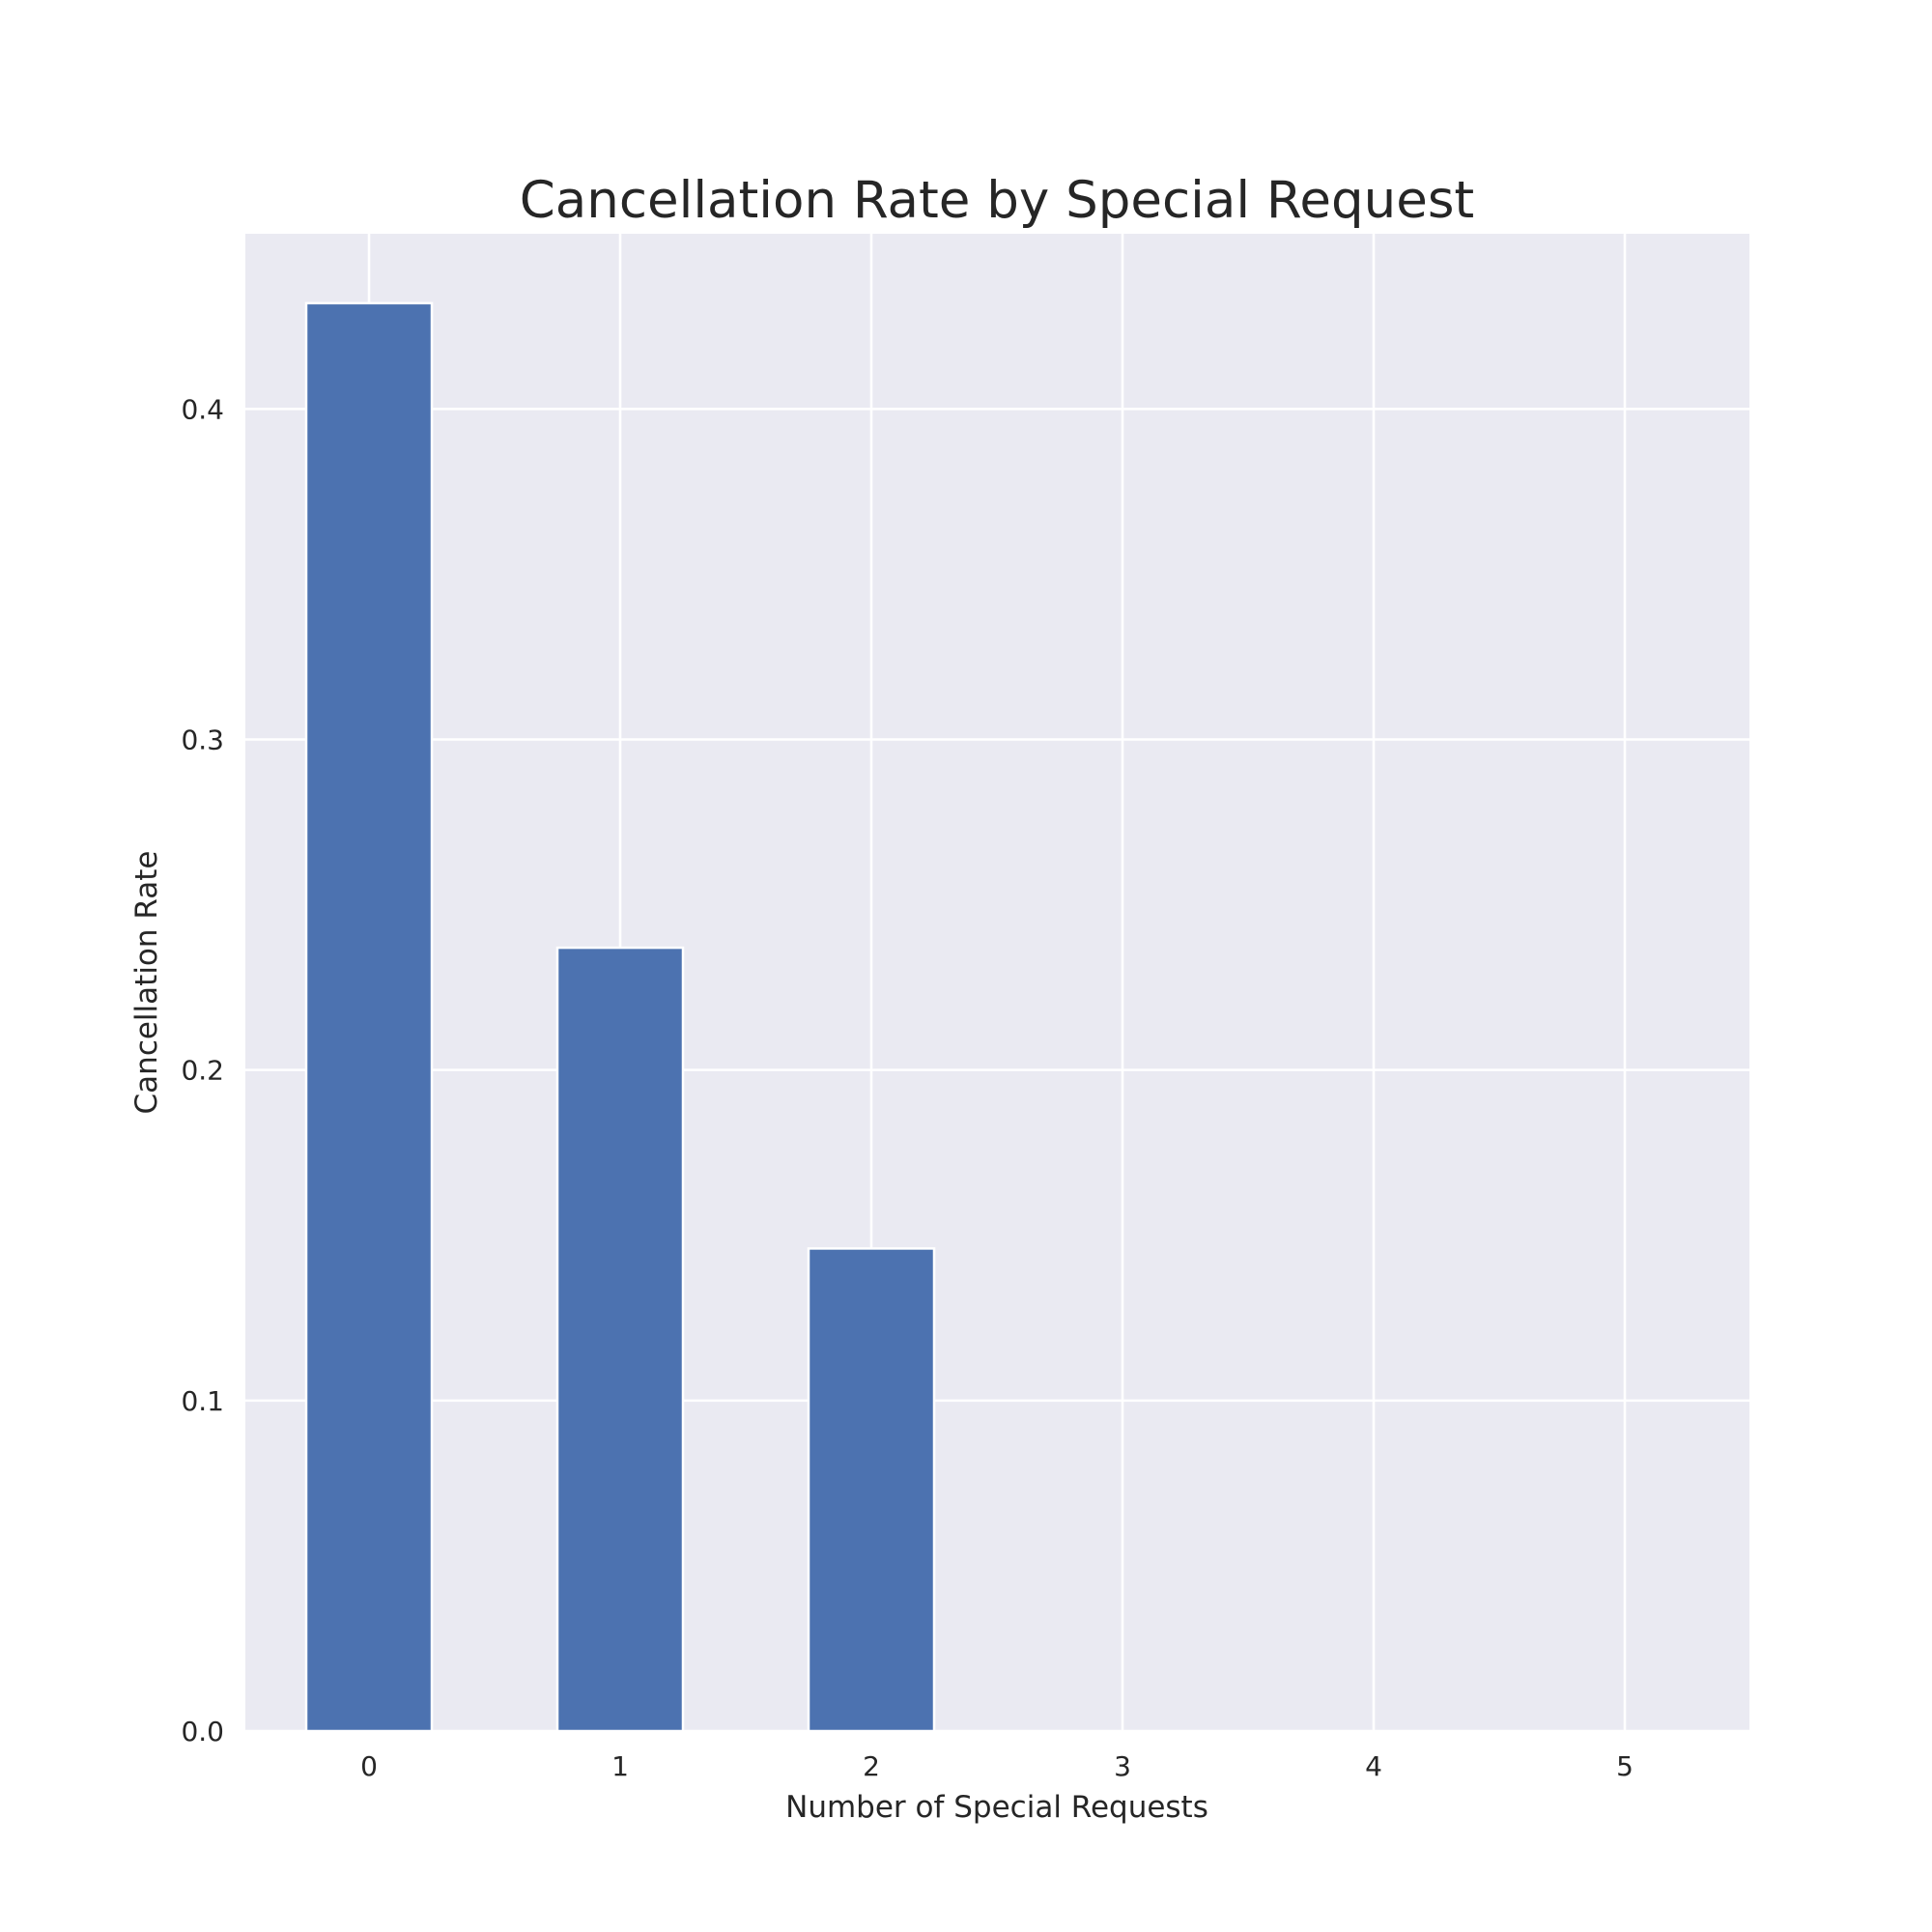 Image resolution: width=1932 pixels, height=1932 pixels. What do you see at coordinates (202, 409) in the screenshot?
I see `y-tick-label: 0.4` at bounding box center [202, 409].